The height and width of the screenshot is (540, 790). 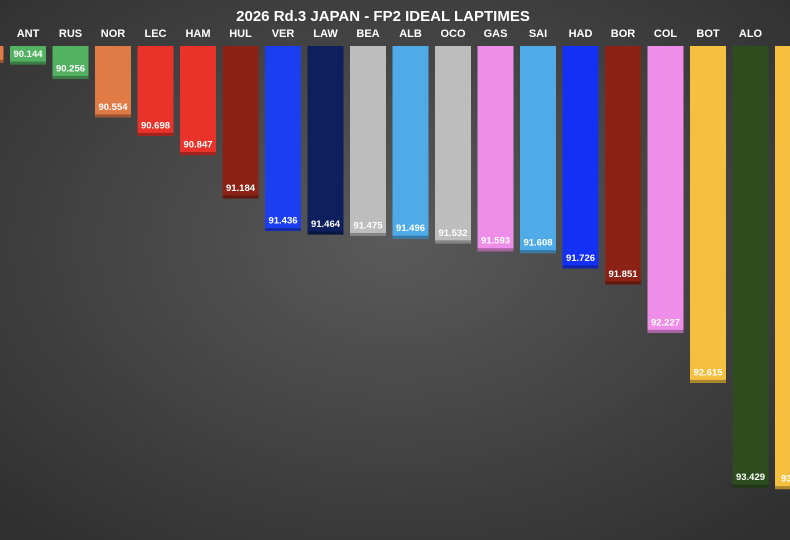 What do you see at coordinates (581, 34) in the screenshot?
I see `x-tick-label: HAD` at bounding box center [581, 34].